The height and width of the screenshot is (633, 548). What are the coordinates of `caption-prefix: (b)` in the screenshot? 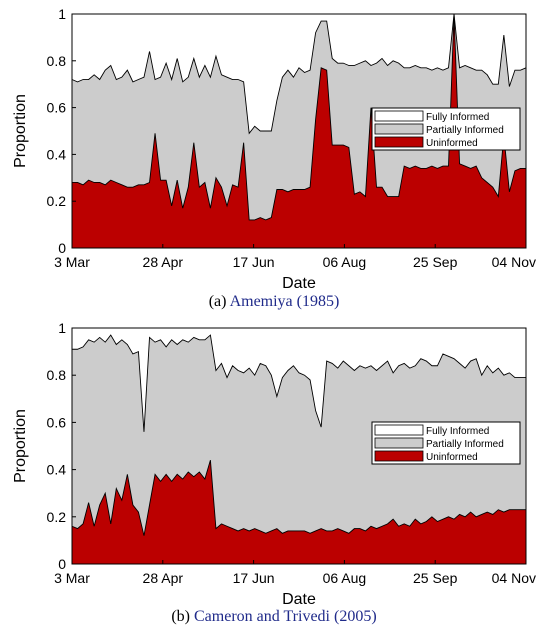 It's located at (182, 616).